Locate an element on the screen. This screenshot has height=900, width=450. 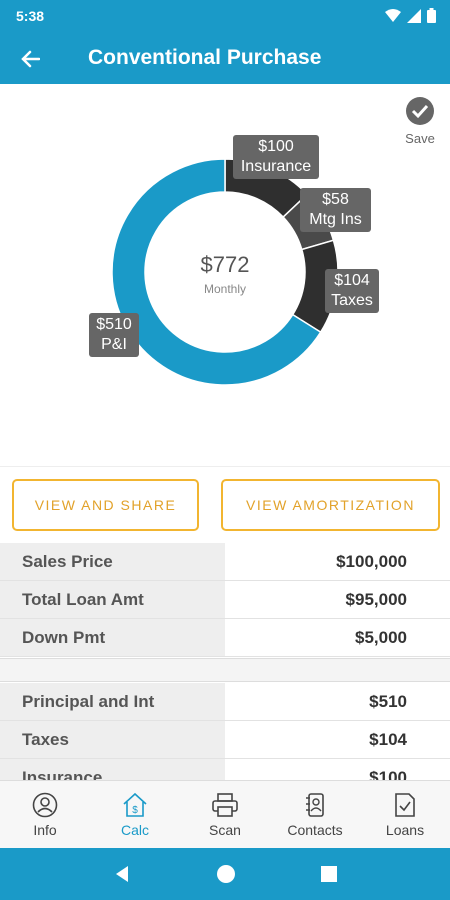
row-value: $104 is located at coordinates (337, 740).